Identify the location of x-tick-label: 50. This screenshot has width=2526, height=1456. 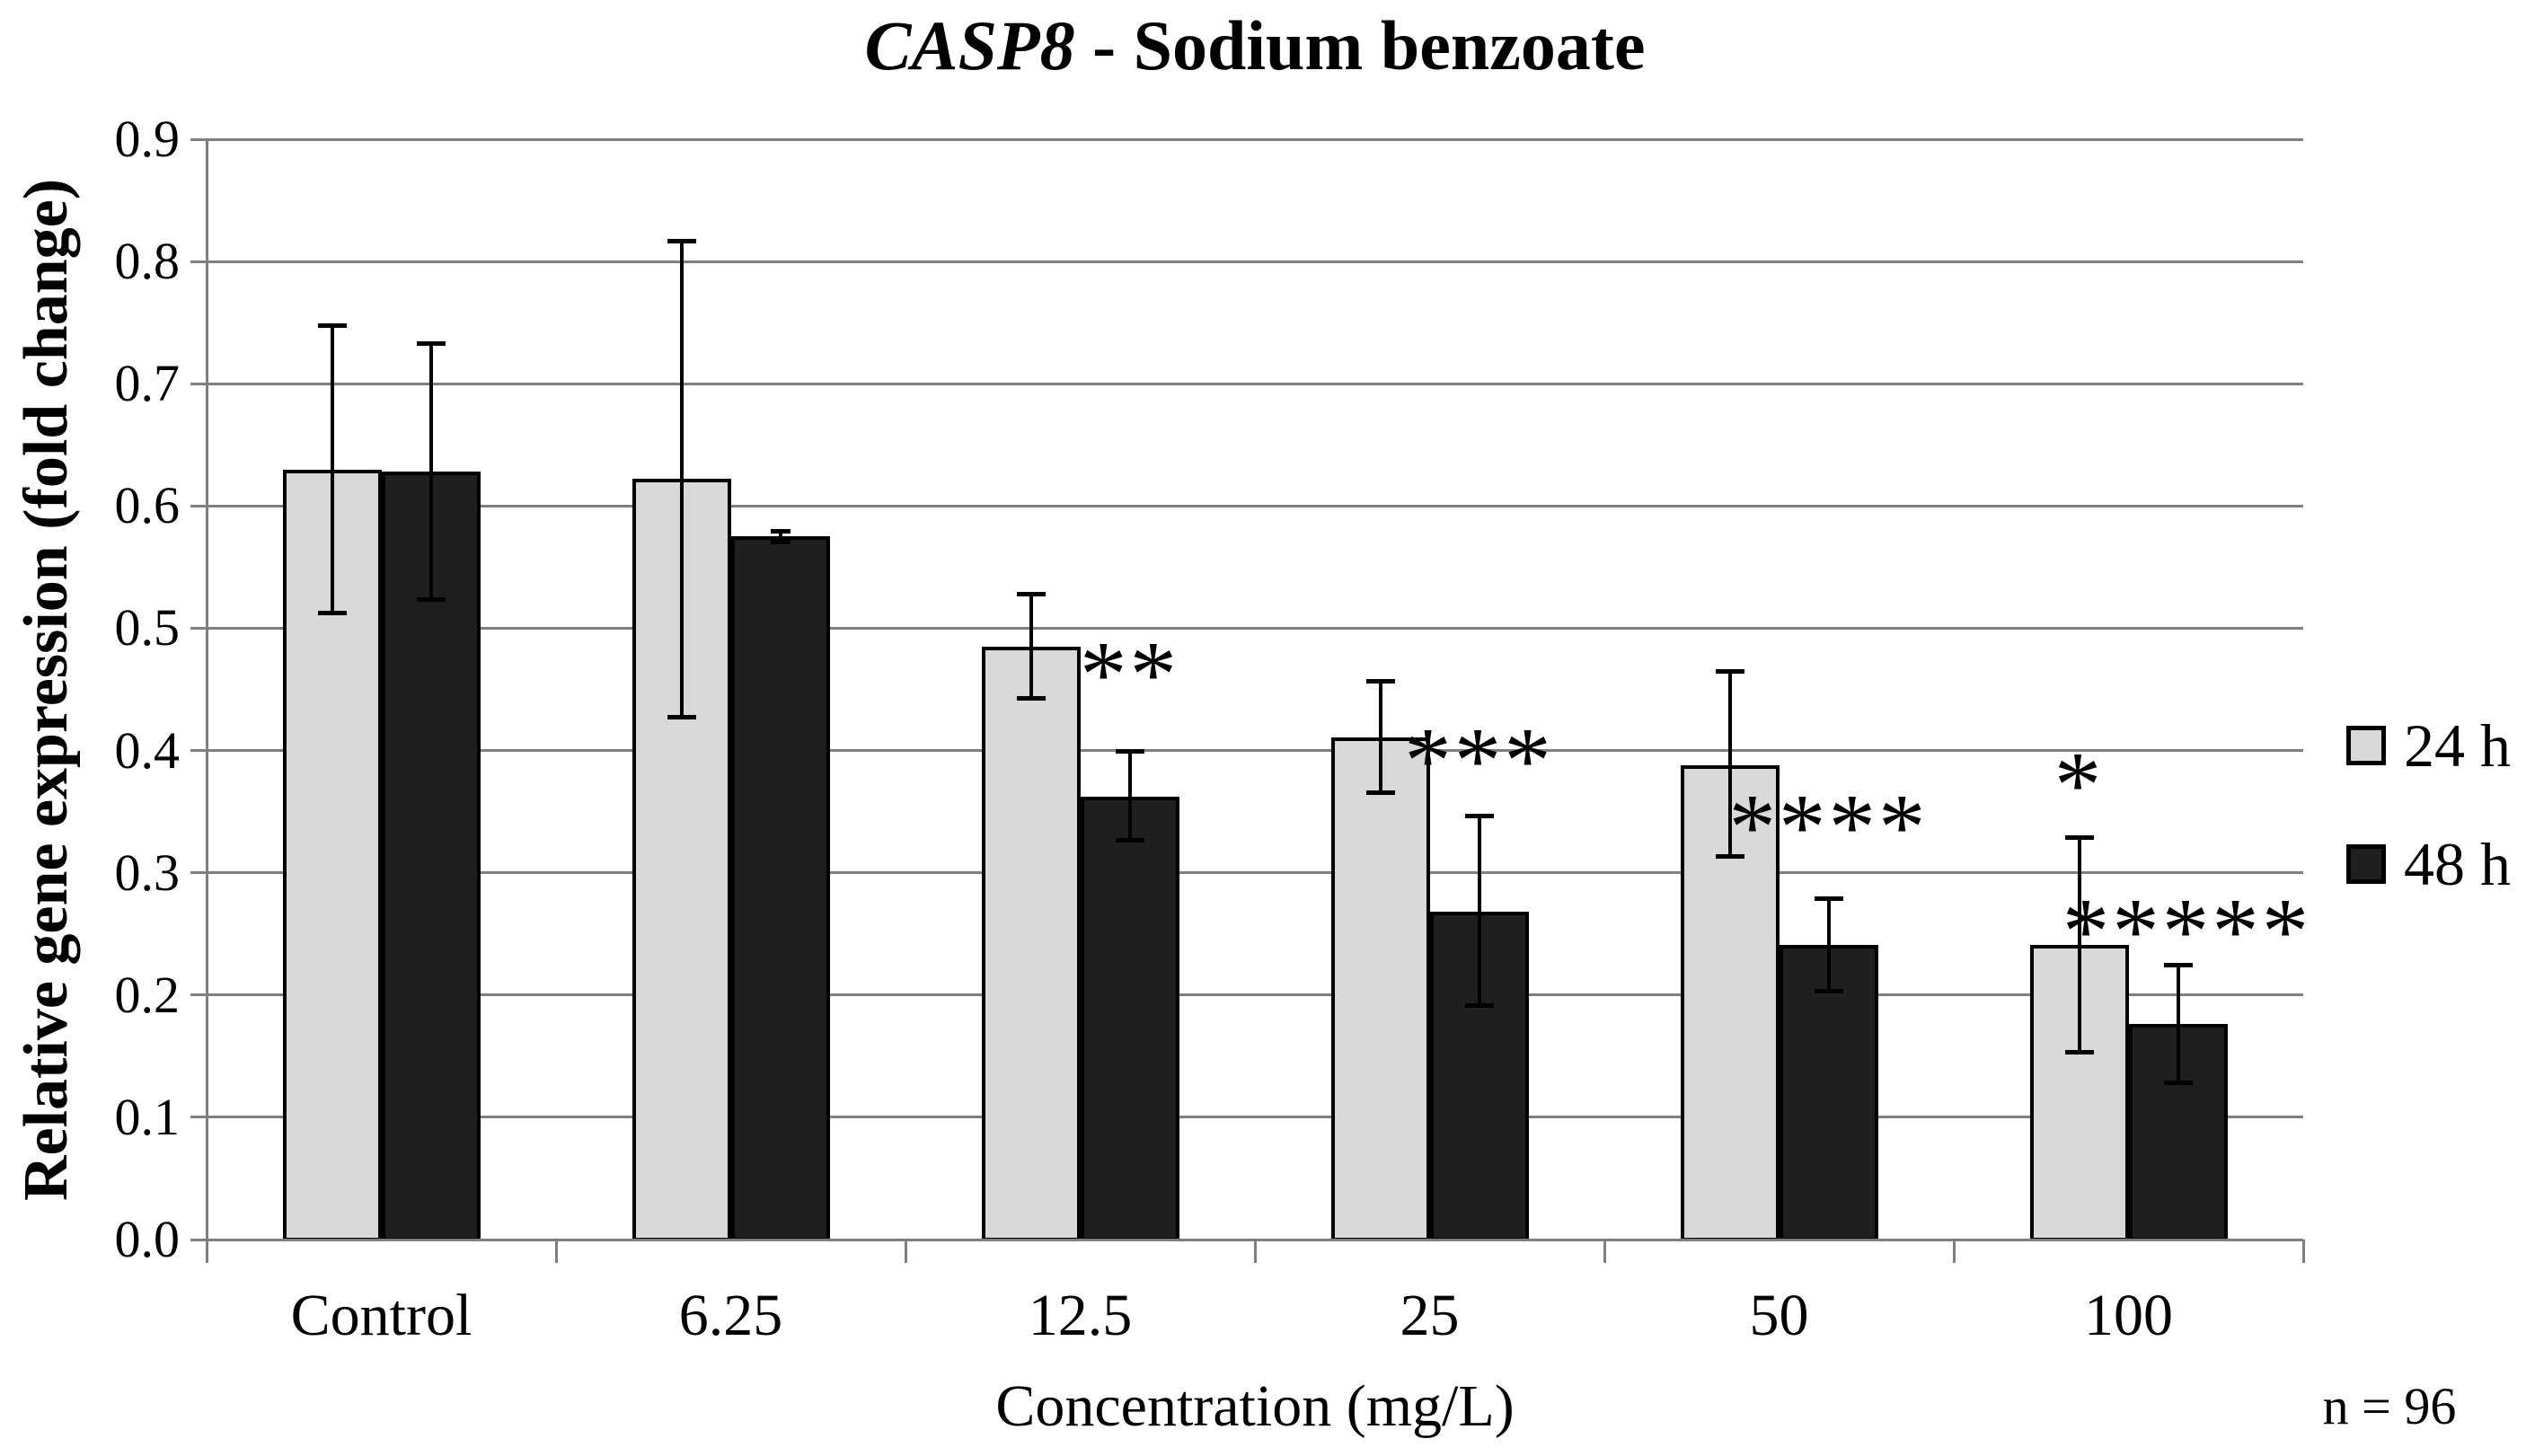
(1779, 1315).